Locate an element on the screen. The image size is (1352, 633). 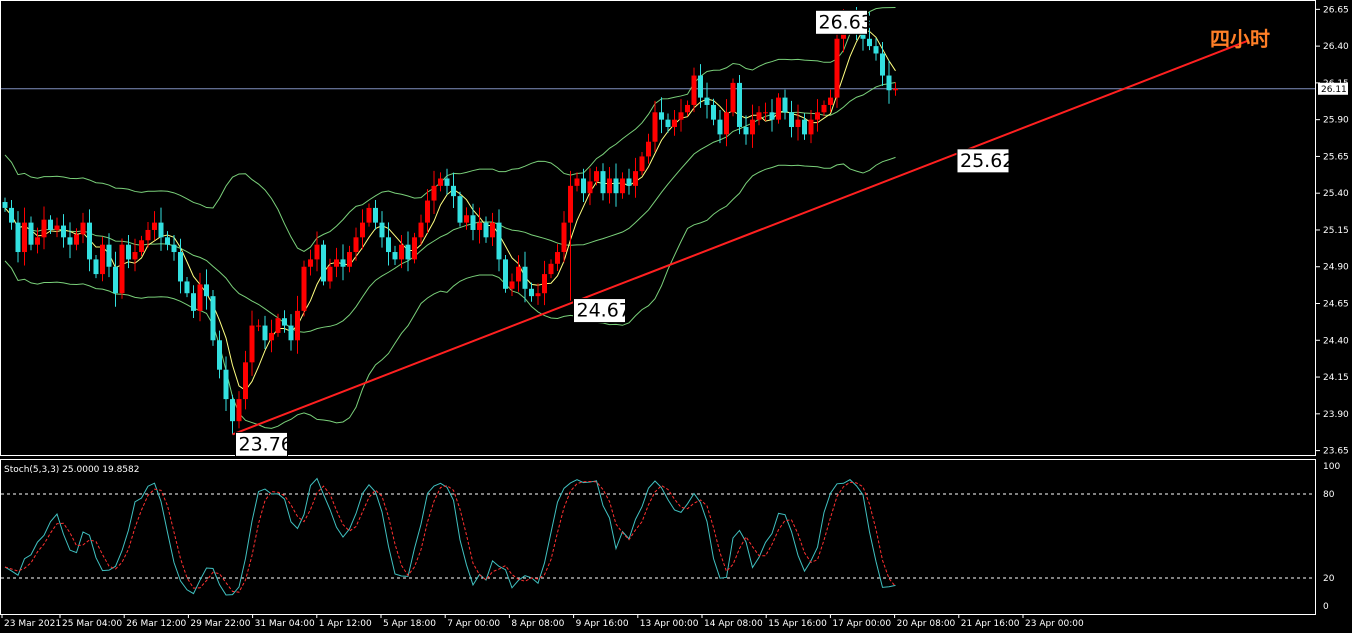
time-tick-label: 14 Apr 08:00 is located at coordinates (733, 624).